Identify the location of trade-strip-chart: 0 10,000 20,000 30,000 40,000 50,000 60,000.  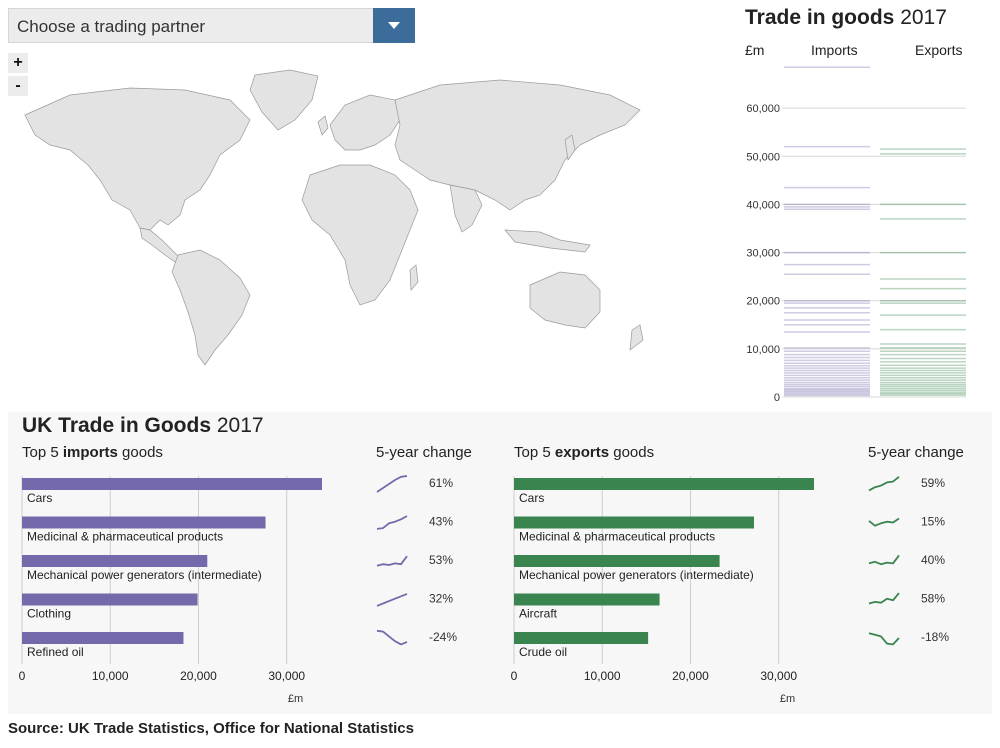
(852, 232).